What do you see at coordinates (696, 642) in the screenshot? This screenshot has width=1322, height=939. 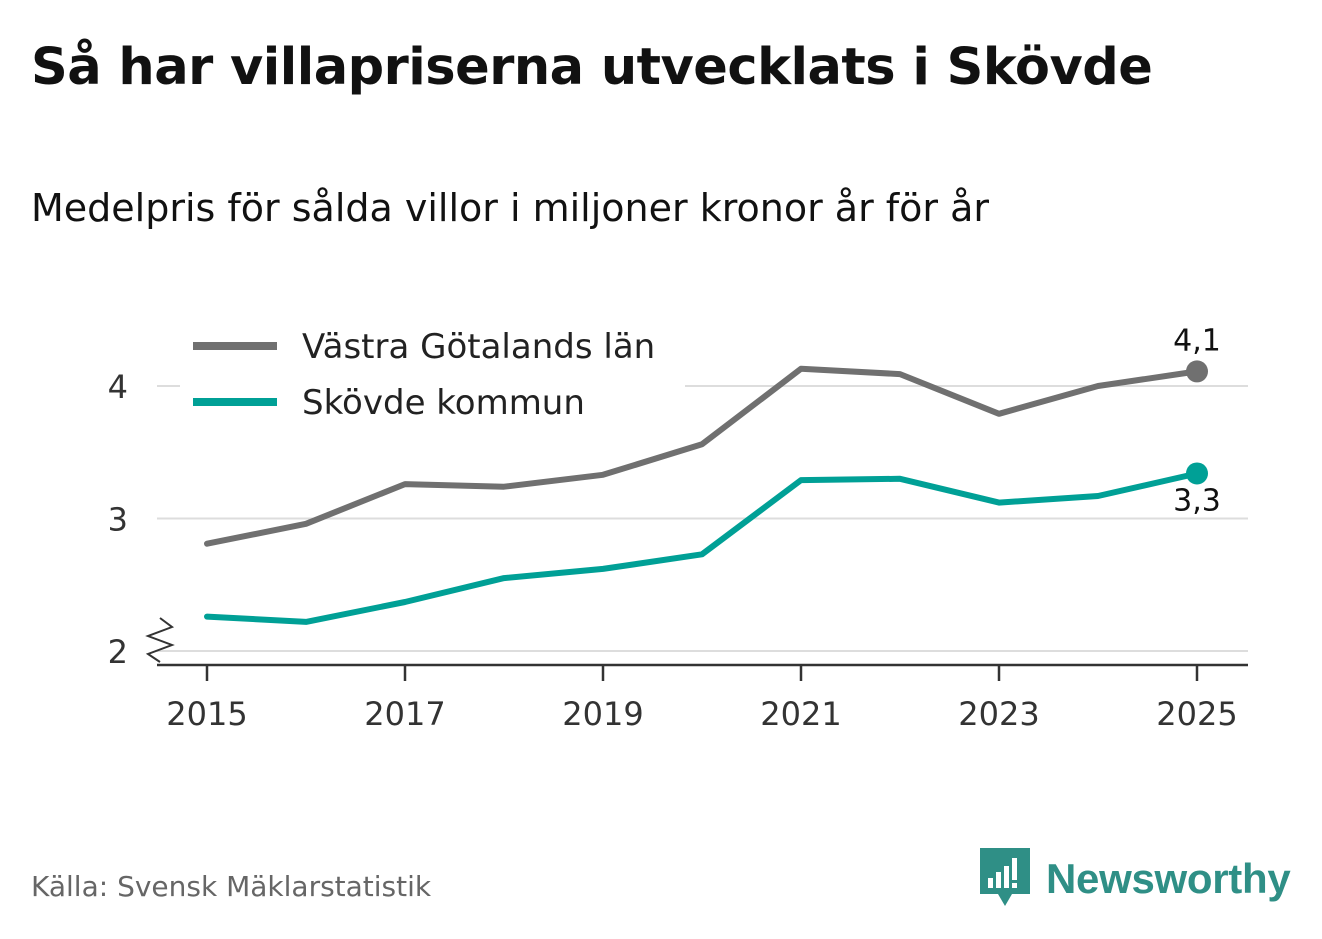 I see `x-axis` at bounding box center [696, 642].